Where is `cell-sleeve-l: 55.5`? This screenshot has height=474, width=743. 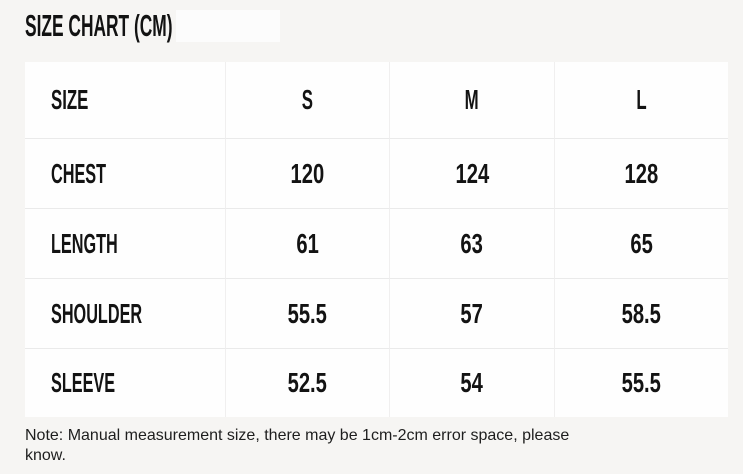 cell-sleeve-l: 55.5 is located at coordinates (641, 382).